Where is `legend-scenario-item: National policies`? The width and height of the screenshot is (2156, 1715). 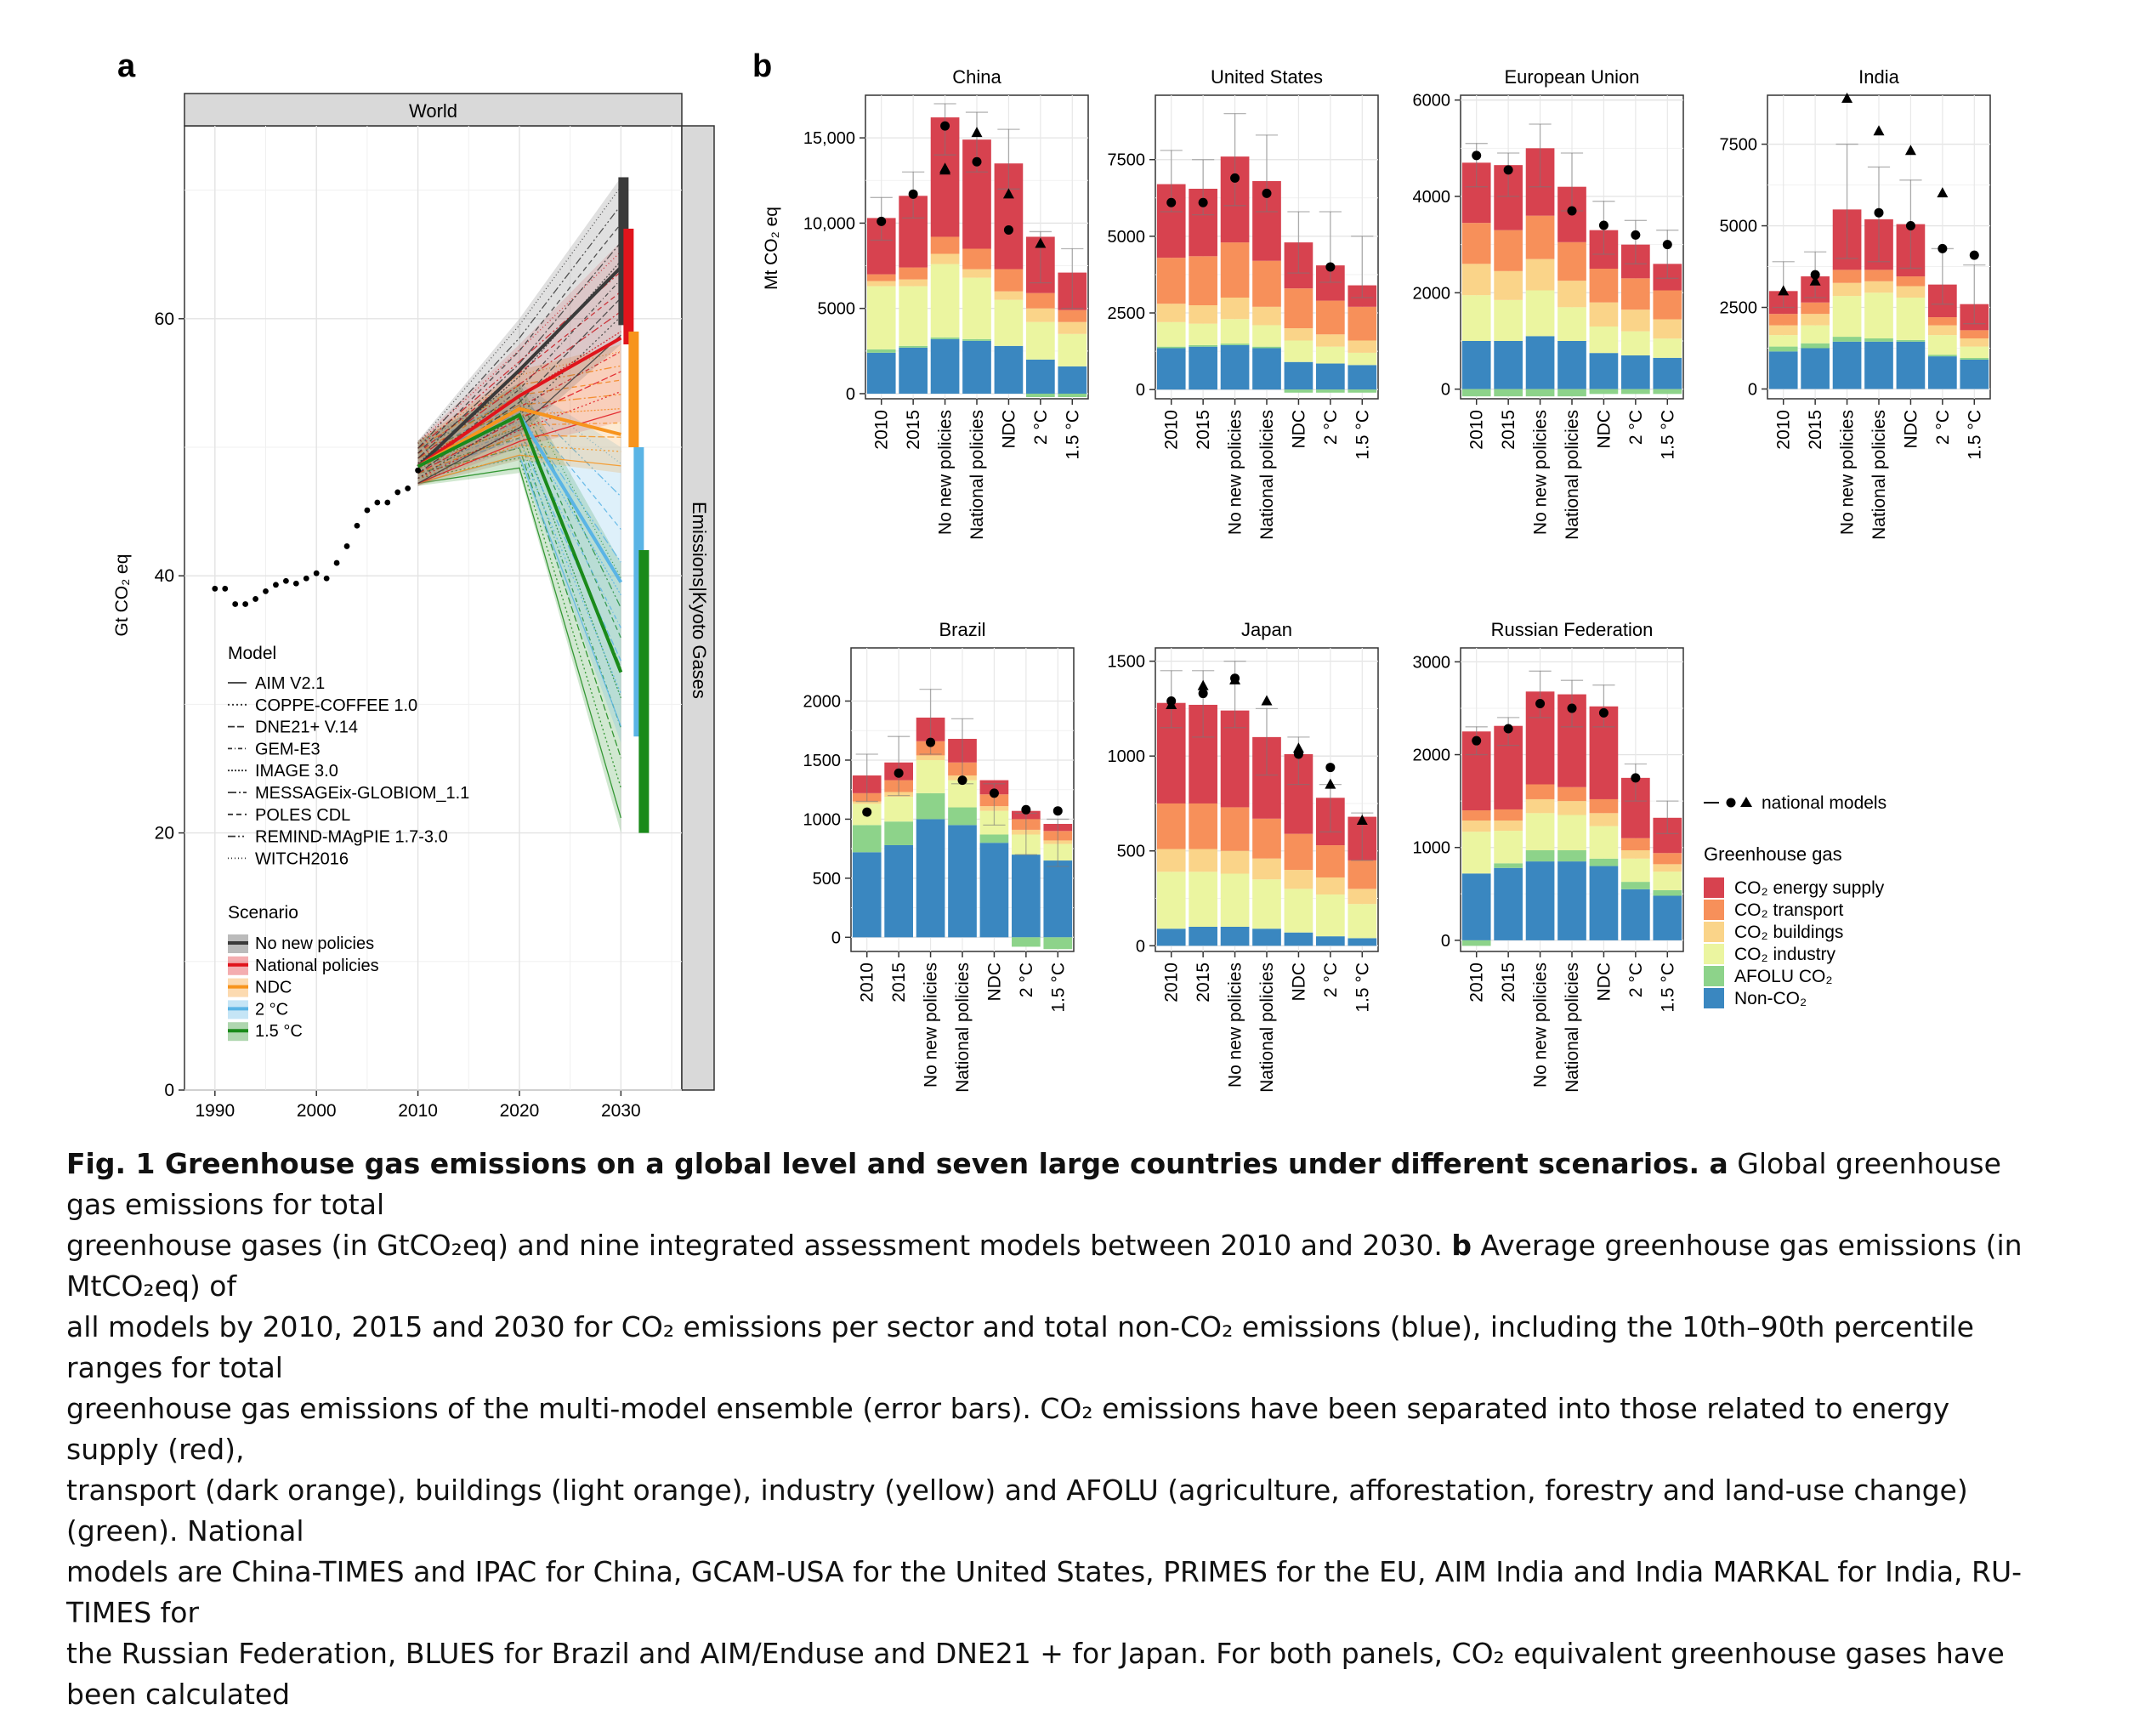 legend-scenario-item: National policies is located at coordinates (317, 966).